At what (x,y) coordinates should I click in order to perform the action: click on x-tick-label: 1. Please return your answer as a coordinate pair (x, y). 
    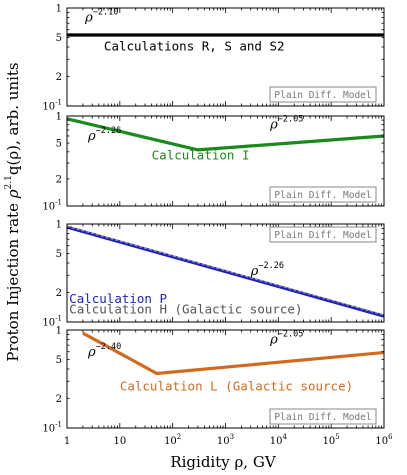
    Looking at the image, I should click on (67, 441).